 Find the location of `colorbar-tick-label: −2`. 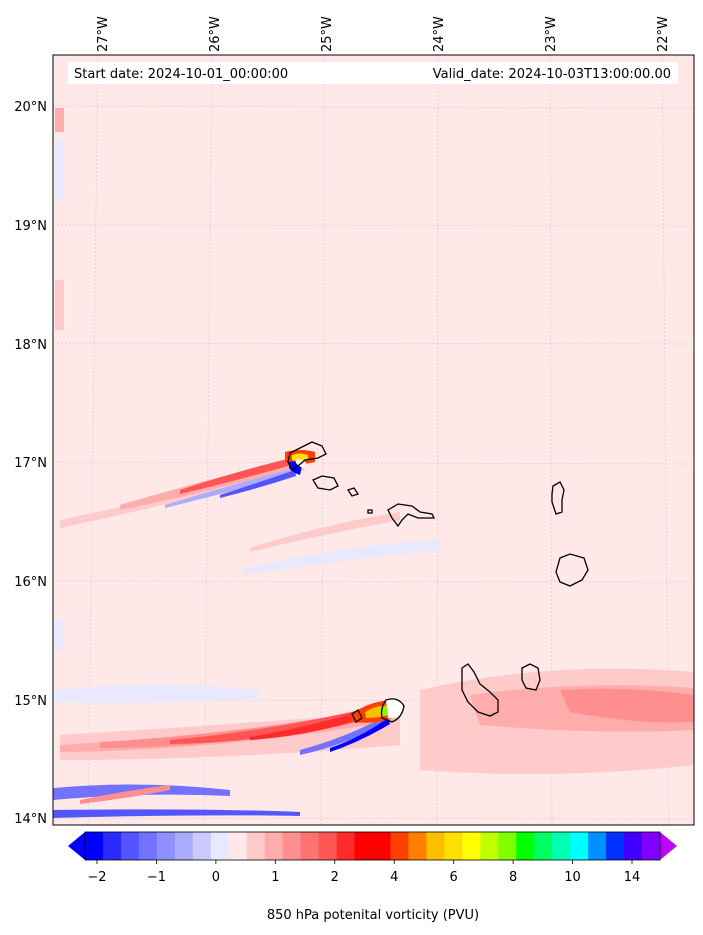

colorbar-tick-label: −2 is located at coordinates (96, 877).